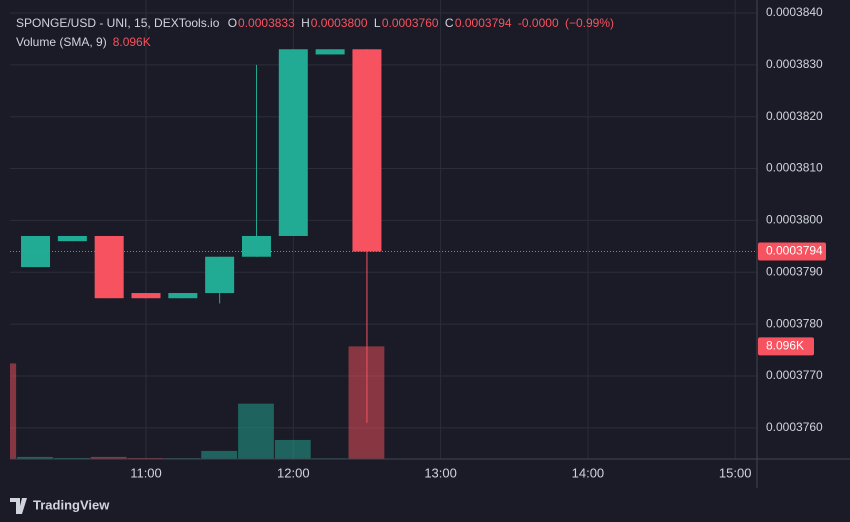 This screenshot has height=522, width=850. What do you see at coordinates (735, 472) in the screenshot?
I see `x-tick-label: 15:00` at bounding box center [735, 472].